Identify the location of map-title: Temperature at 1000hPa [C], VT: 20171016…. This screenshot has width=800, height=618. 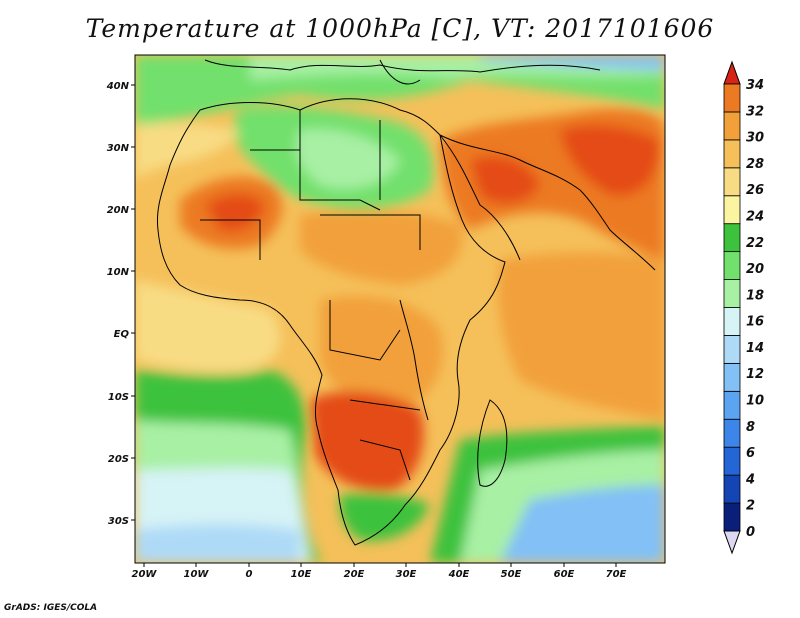
(400, 28).